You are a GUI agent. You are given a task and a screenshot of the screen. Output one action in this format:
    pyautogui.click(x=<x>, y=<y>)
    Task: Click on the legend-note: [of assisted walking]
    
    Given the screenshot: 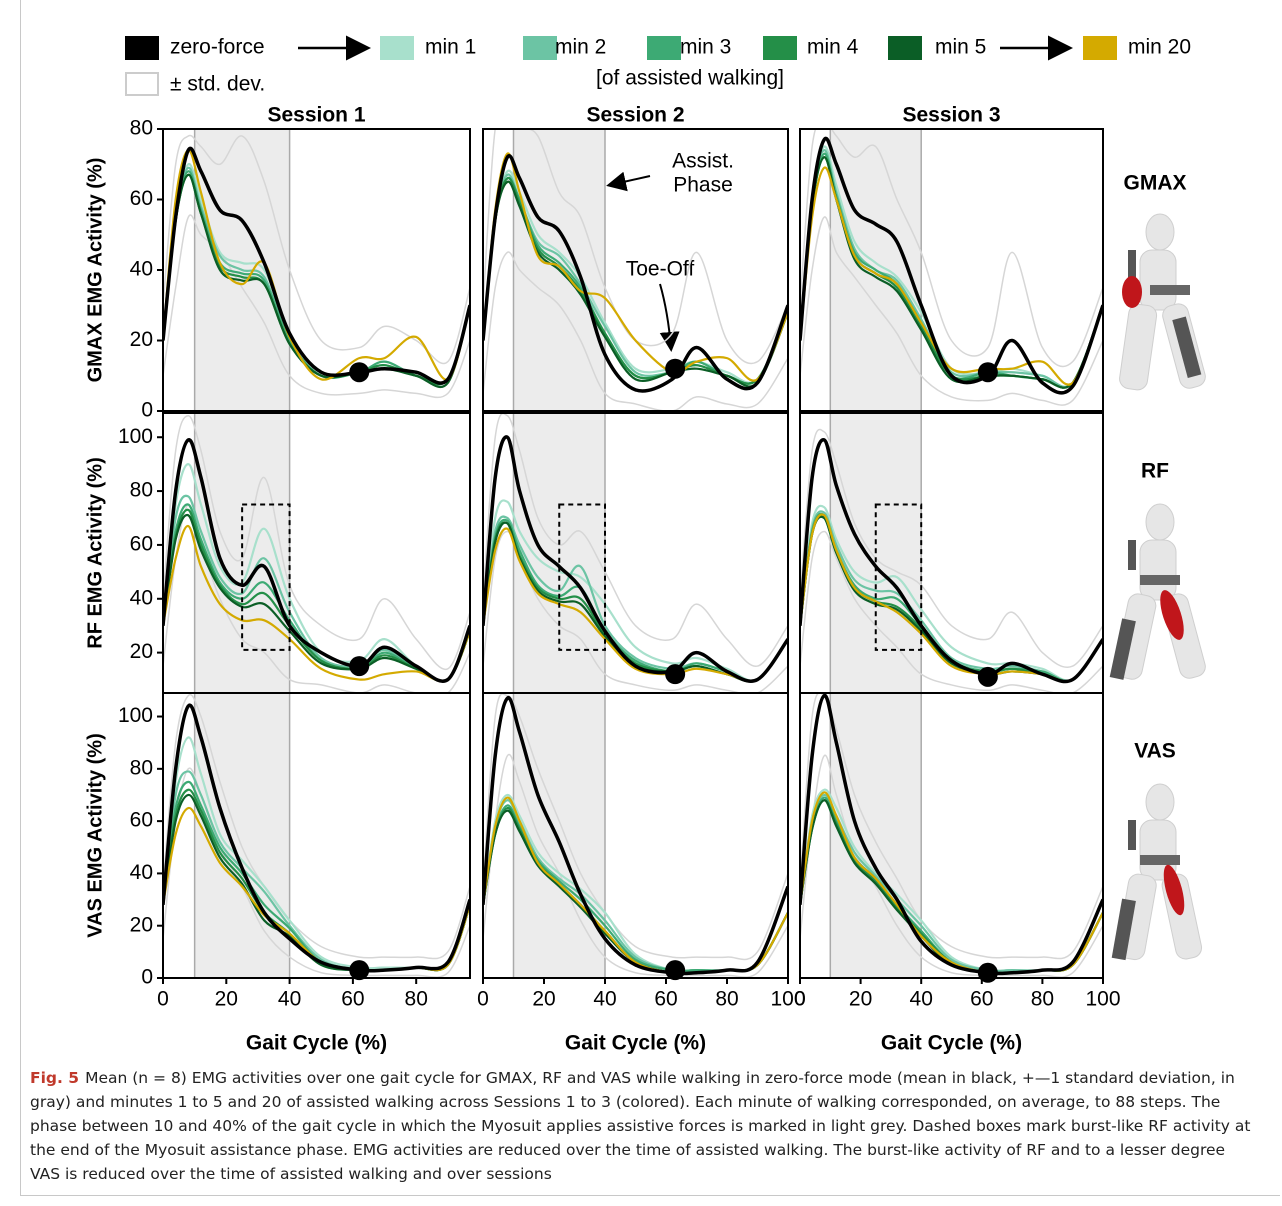 What is the action you would take?
    pyautogui.click(x=690, y=78)
    